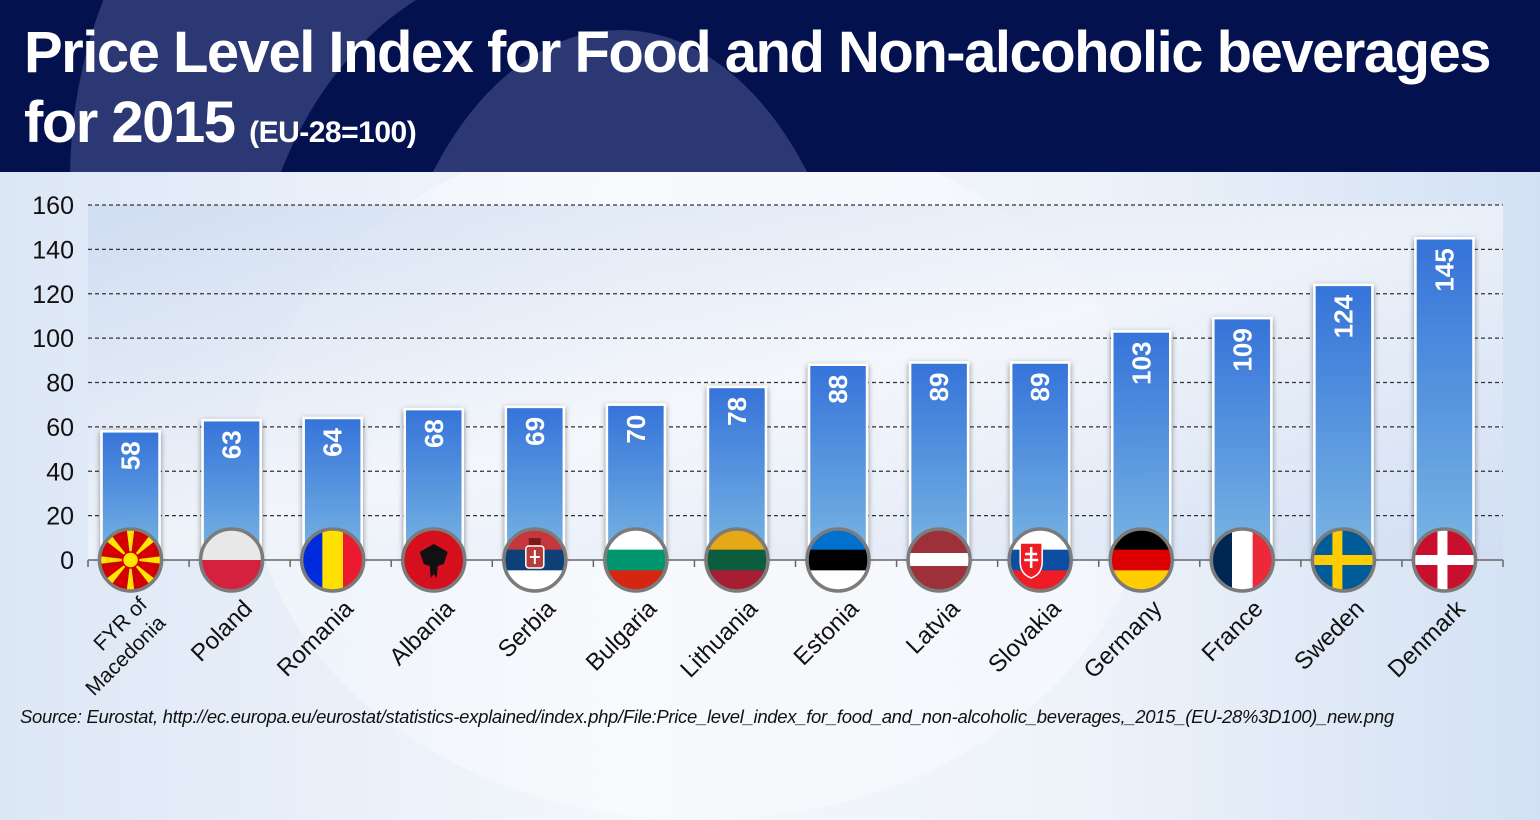 The width and height of the screenshot is (1540, 820). What do you see at coordinates (636, 429) in the screenshot?
I see `bar-value-label: 70` at bounding box center [636, 429].